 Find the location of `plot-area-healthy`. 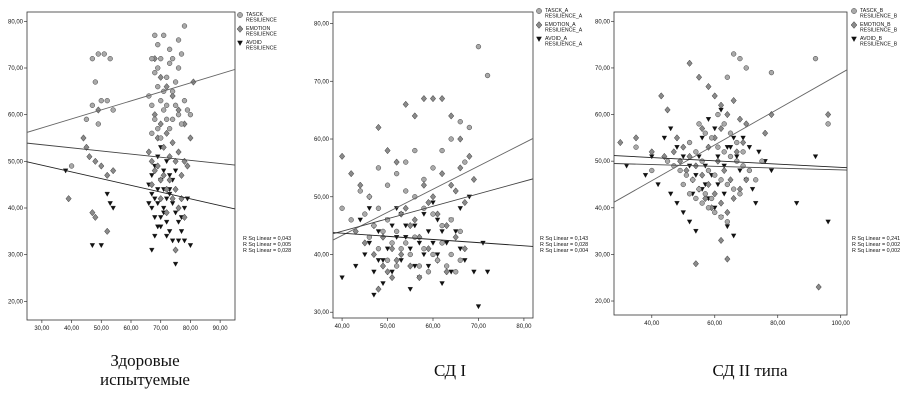

plot-area-healthy is located at coordinates (131, 145).